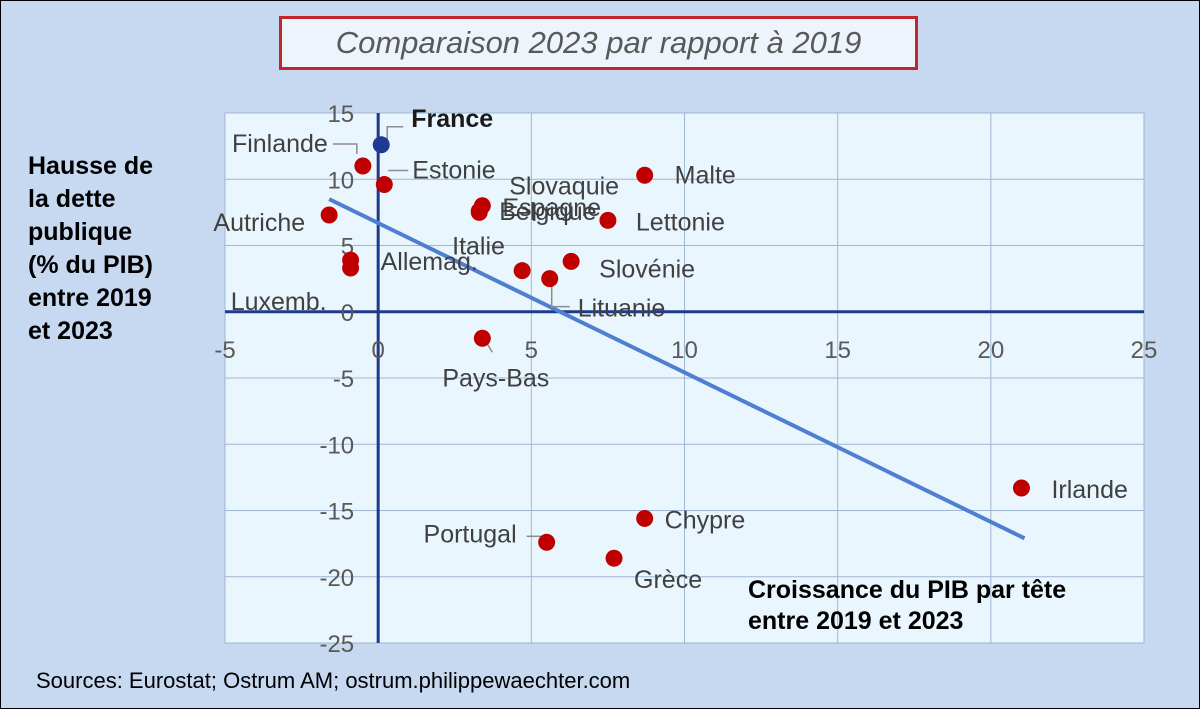 The image size is (1200, 709). I want to click on data-point-lettonie, so click(608, 220).